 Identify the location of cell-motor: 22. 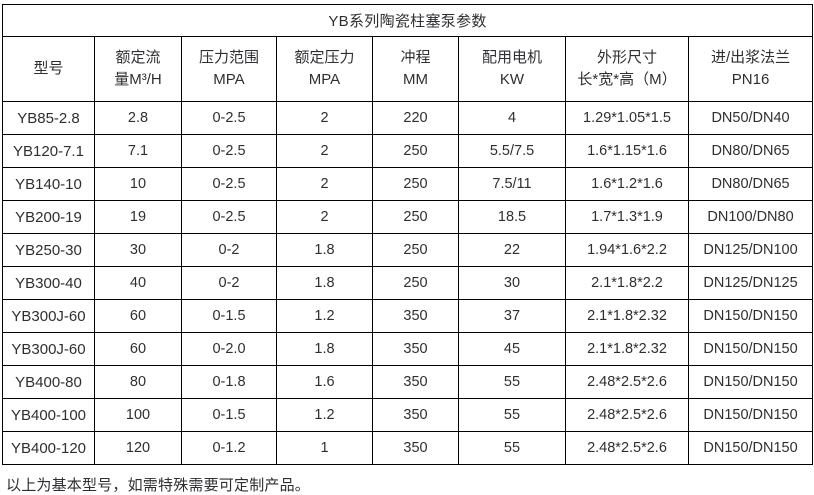
(512, 250).